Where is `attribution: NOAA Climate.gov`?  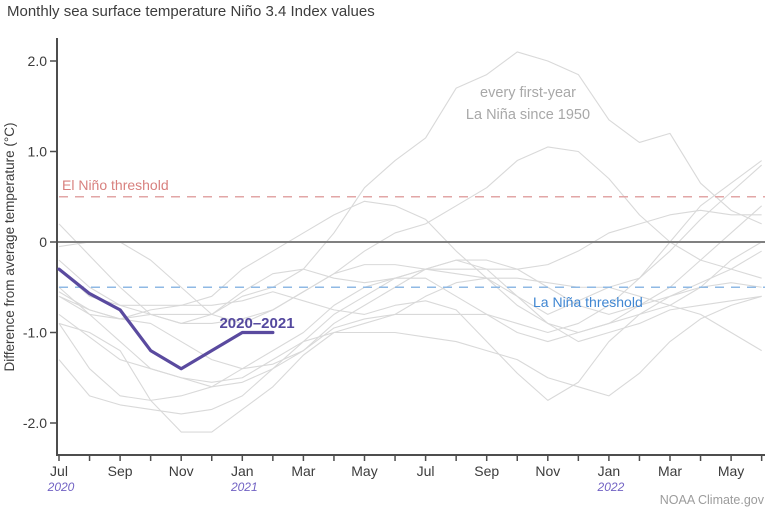
attribution: NOAA Climate.gov is located at coordinates (712, 500).